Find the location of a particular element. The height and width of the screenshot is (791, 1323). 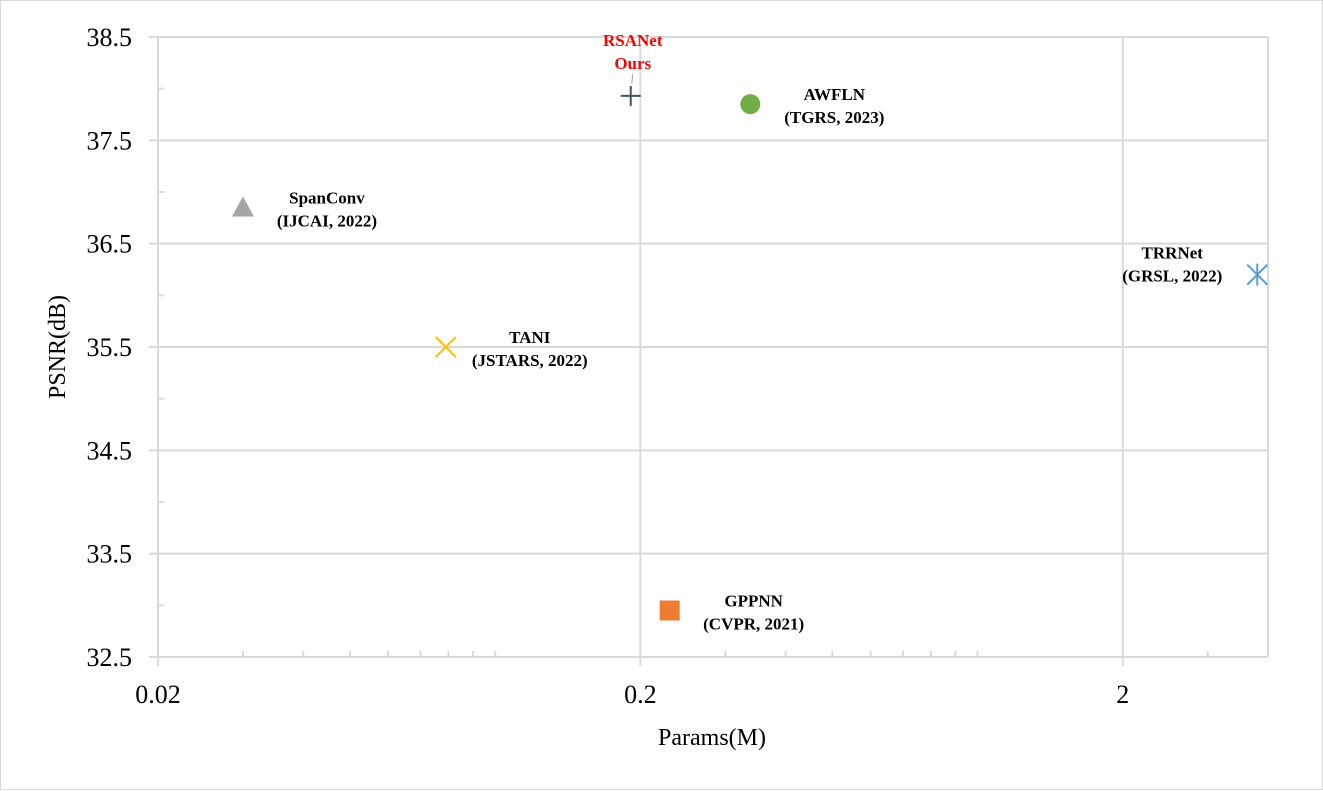

x-tick-label: 0.2 is located at coordinates (640, 694).